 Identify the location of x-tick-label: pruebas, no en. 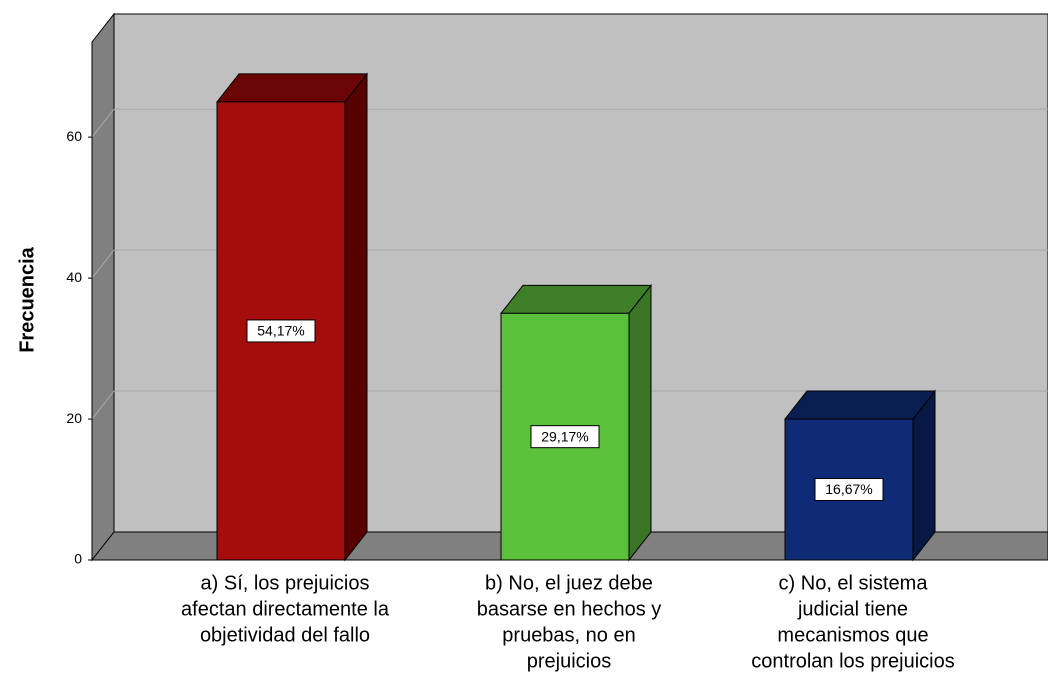
(568, 635).